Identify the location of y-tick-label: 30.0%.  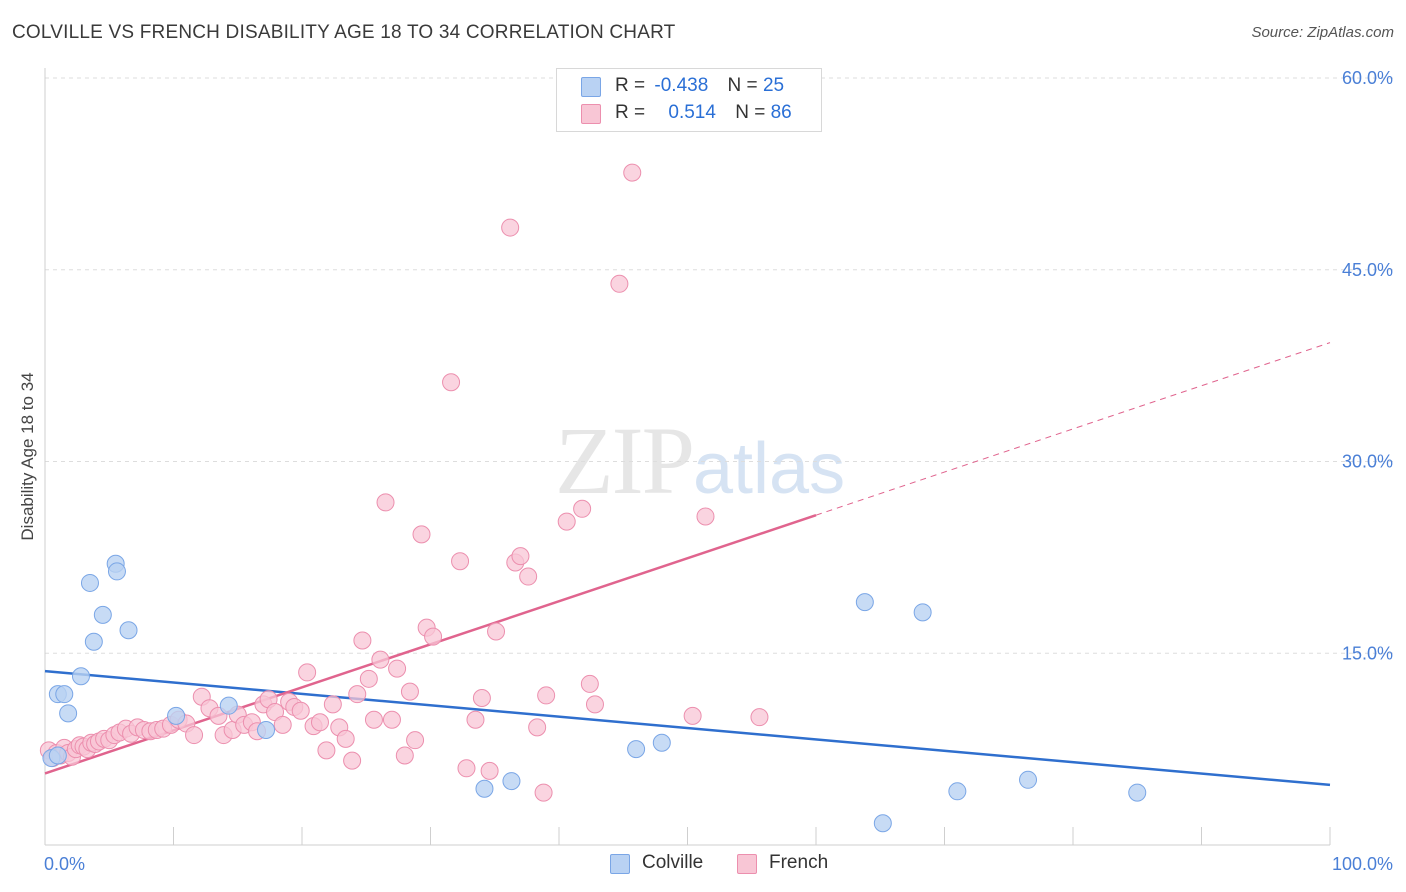
(1367, 462).